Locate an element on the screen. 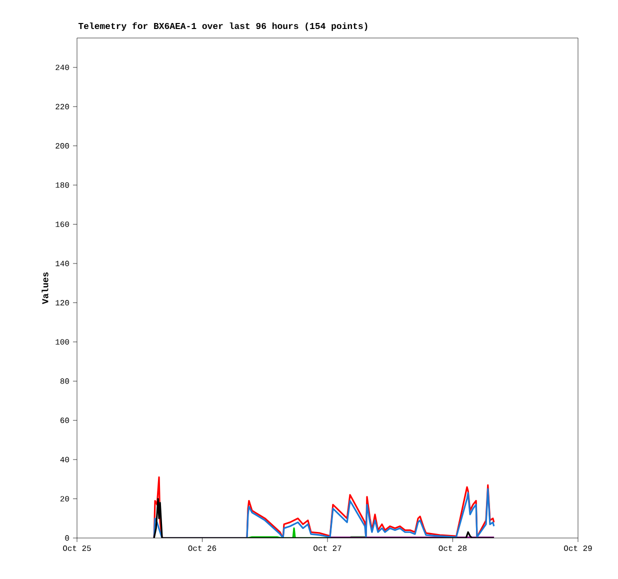  y-axis-title: Values is located at coordinates (45, 288).